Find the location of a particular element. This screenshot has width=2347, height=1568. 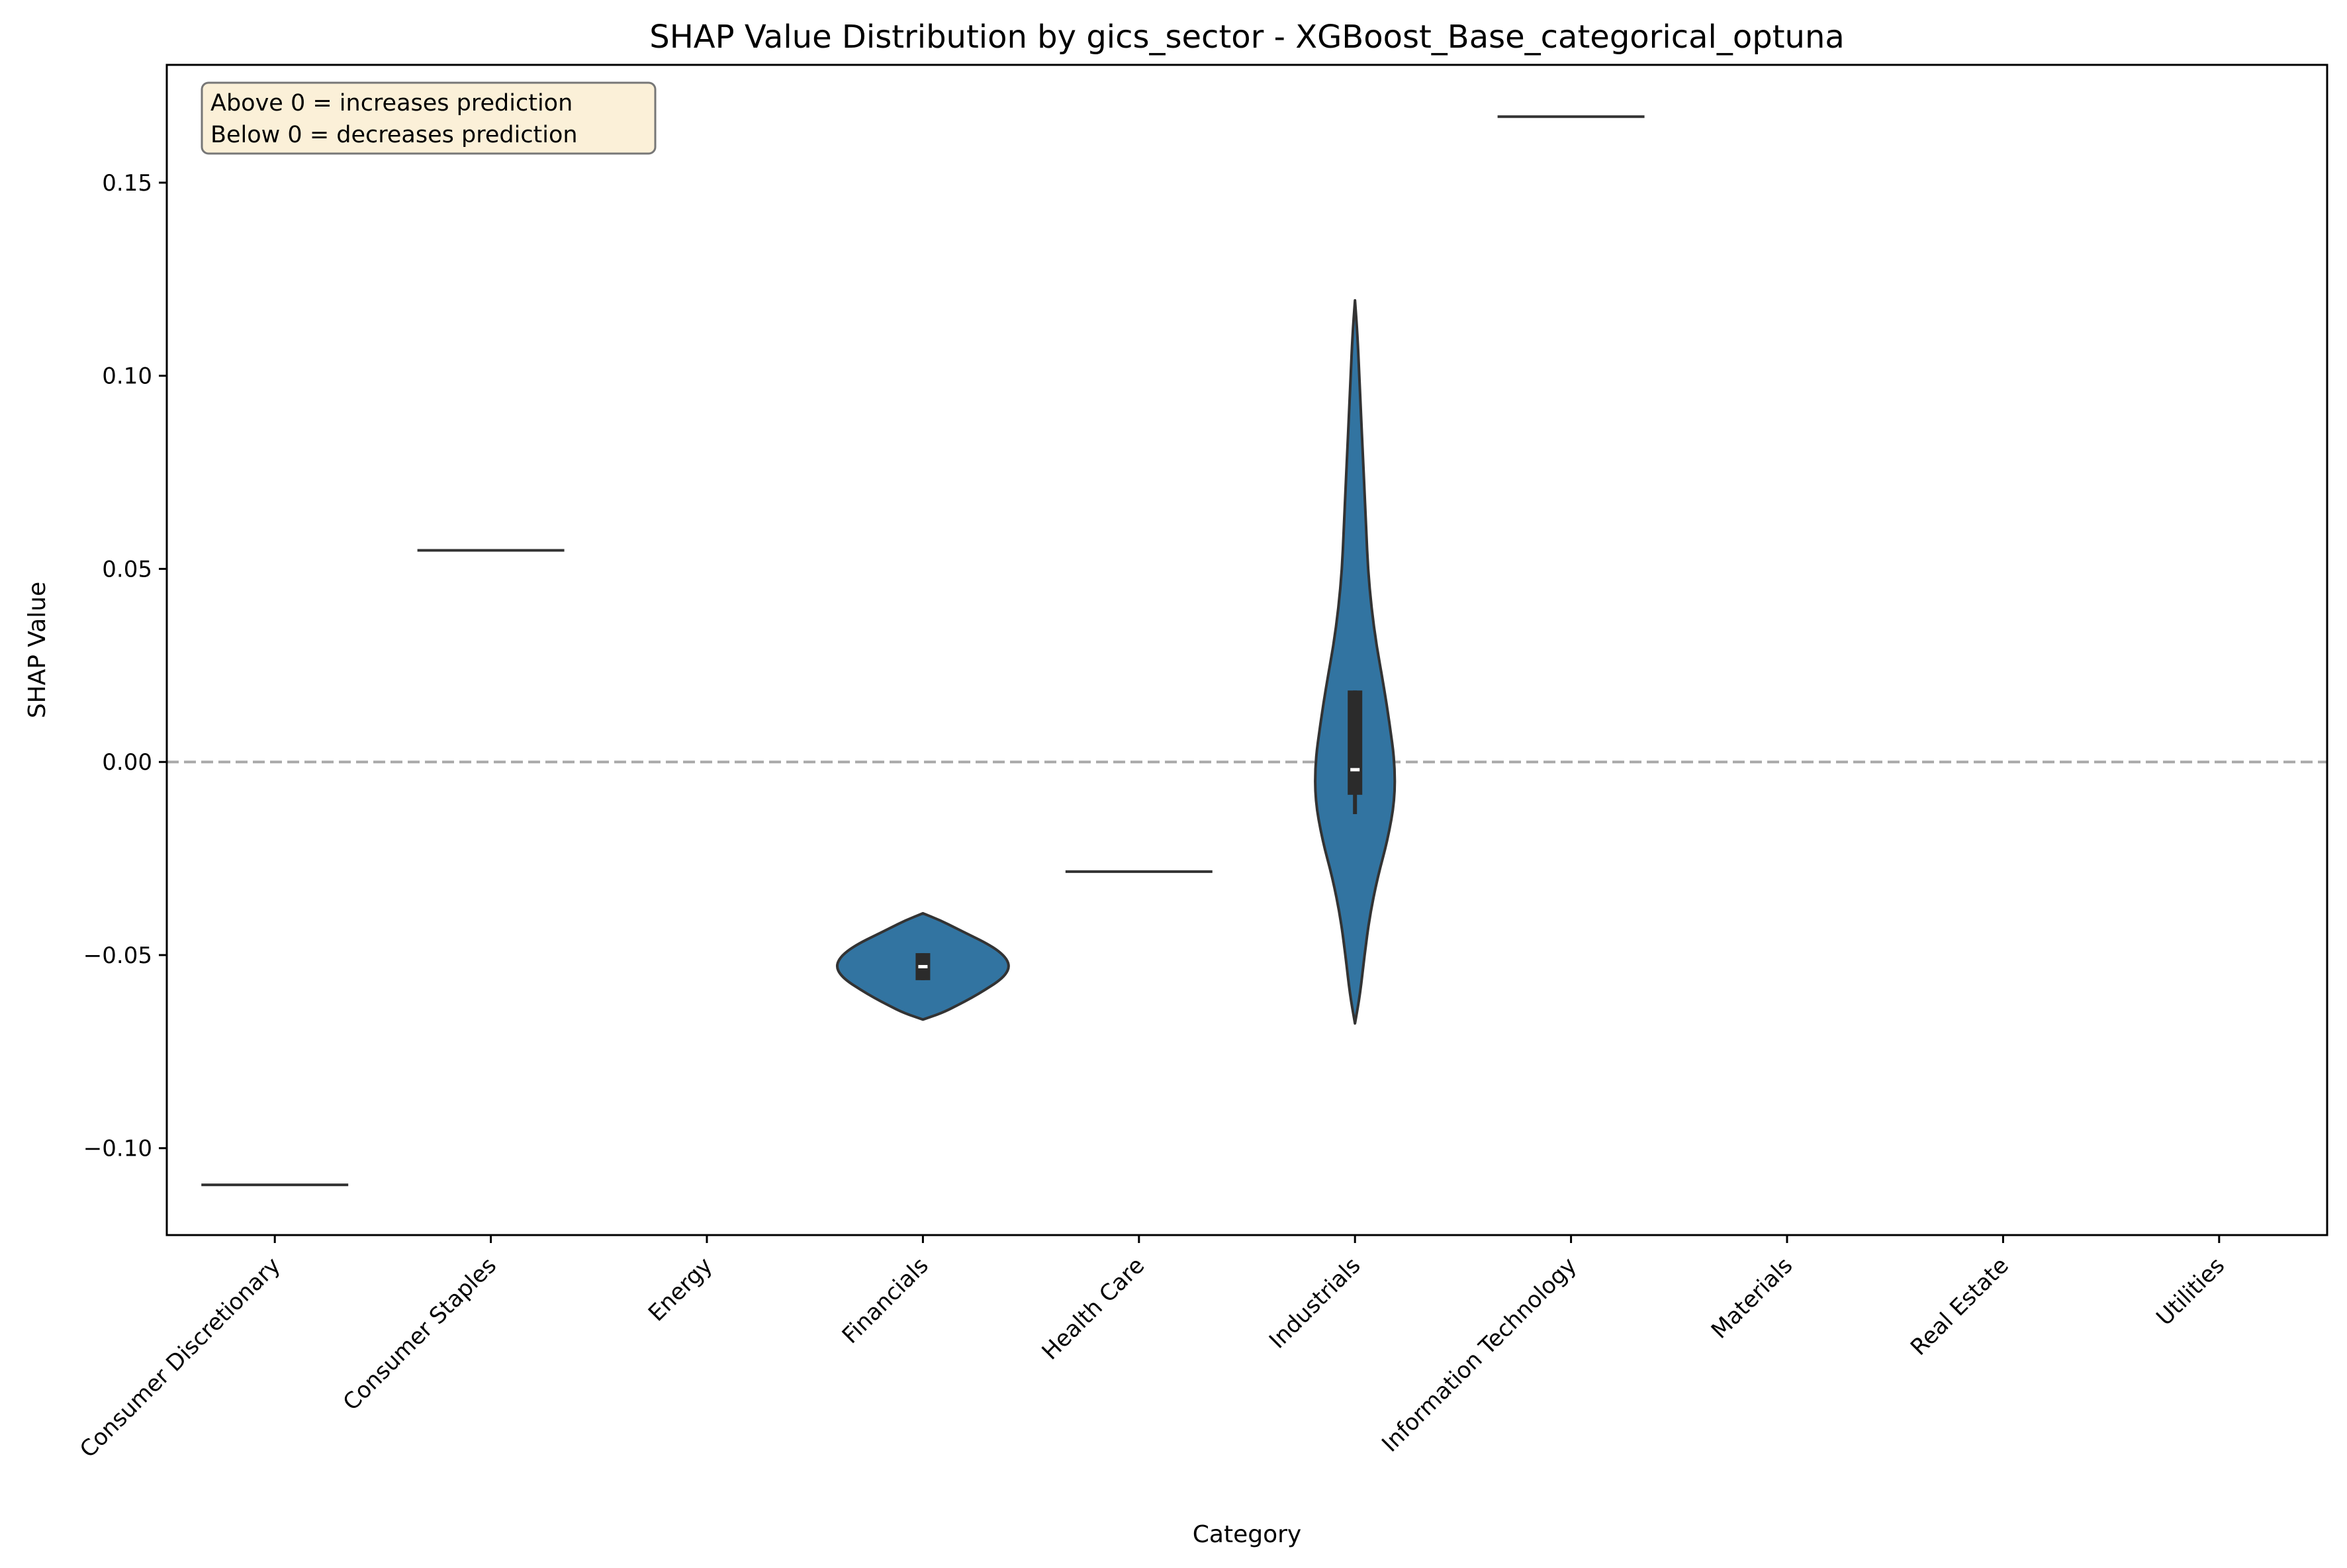

x-tick-label: Consumer Discretionary is located at coordinates (180, 1357).